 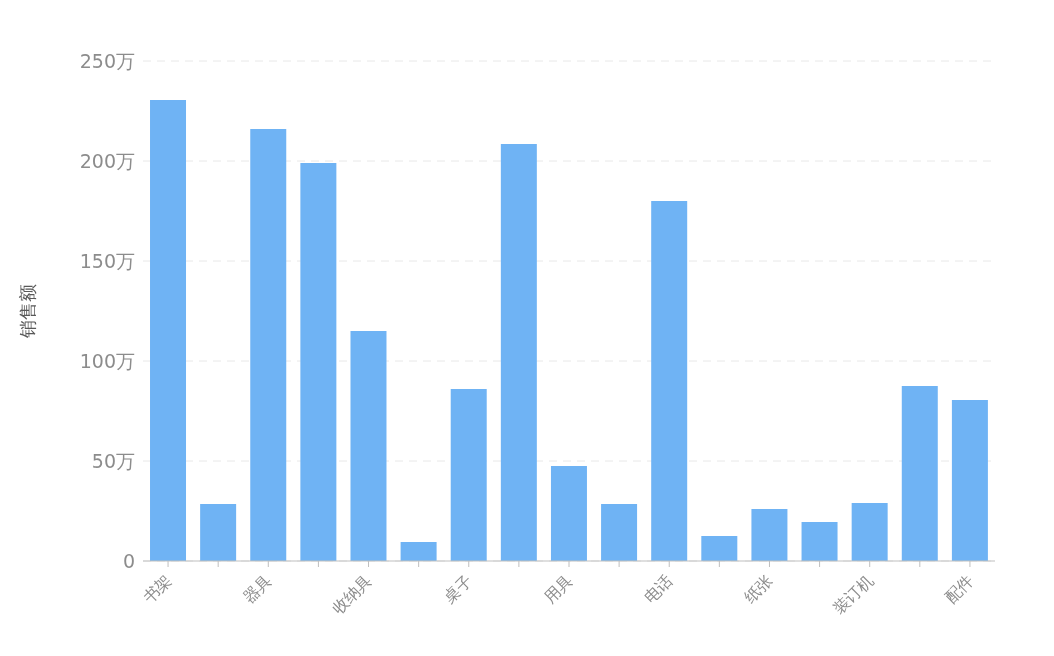 What do you see at coordinates (107, 160) in the screenshot?
I see `y-tick-label: 200万` at bounding box center [107, 160].